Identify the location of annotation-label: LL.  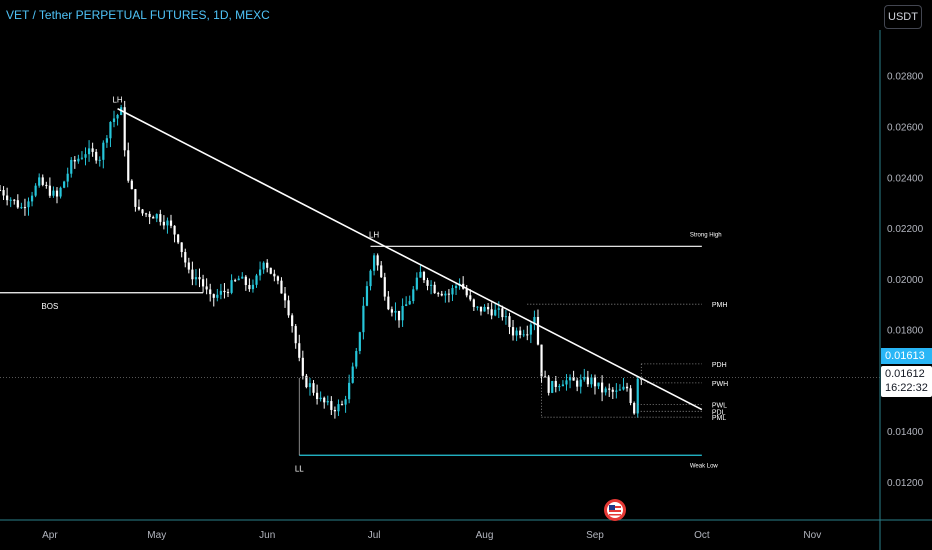
(299, 468).